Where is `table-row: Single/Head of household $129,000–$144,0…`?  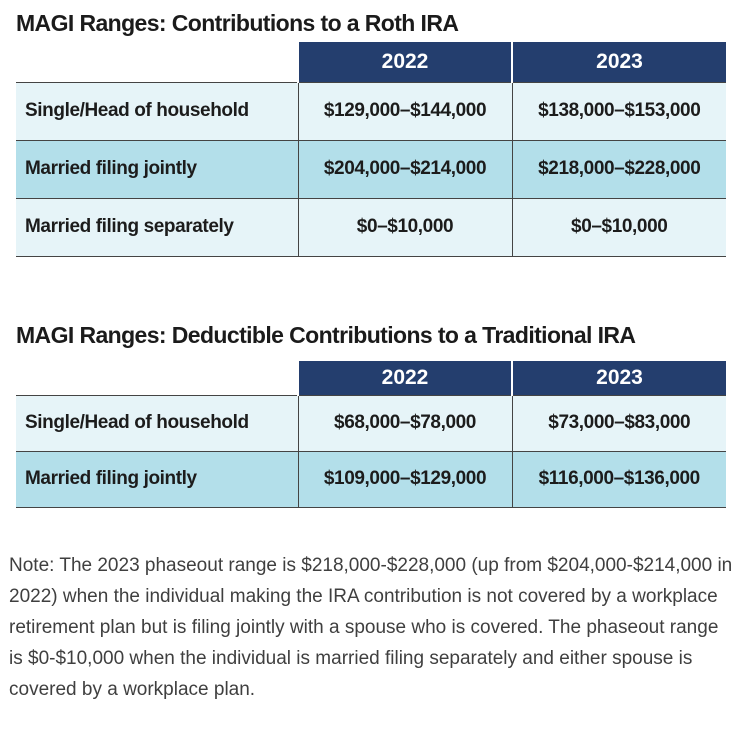
table-row: Single/Head of household $129,000–$144,0… is located at coordinates (371, 110).